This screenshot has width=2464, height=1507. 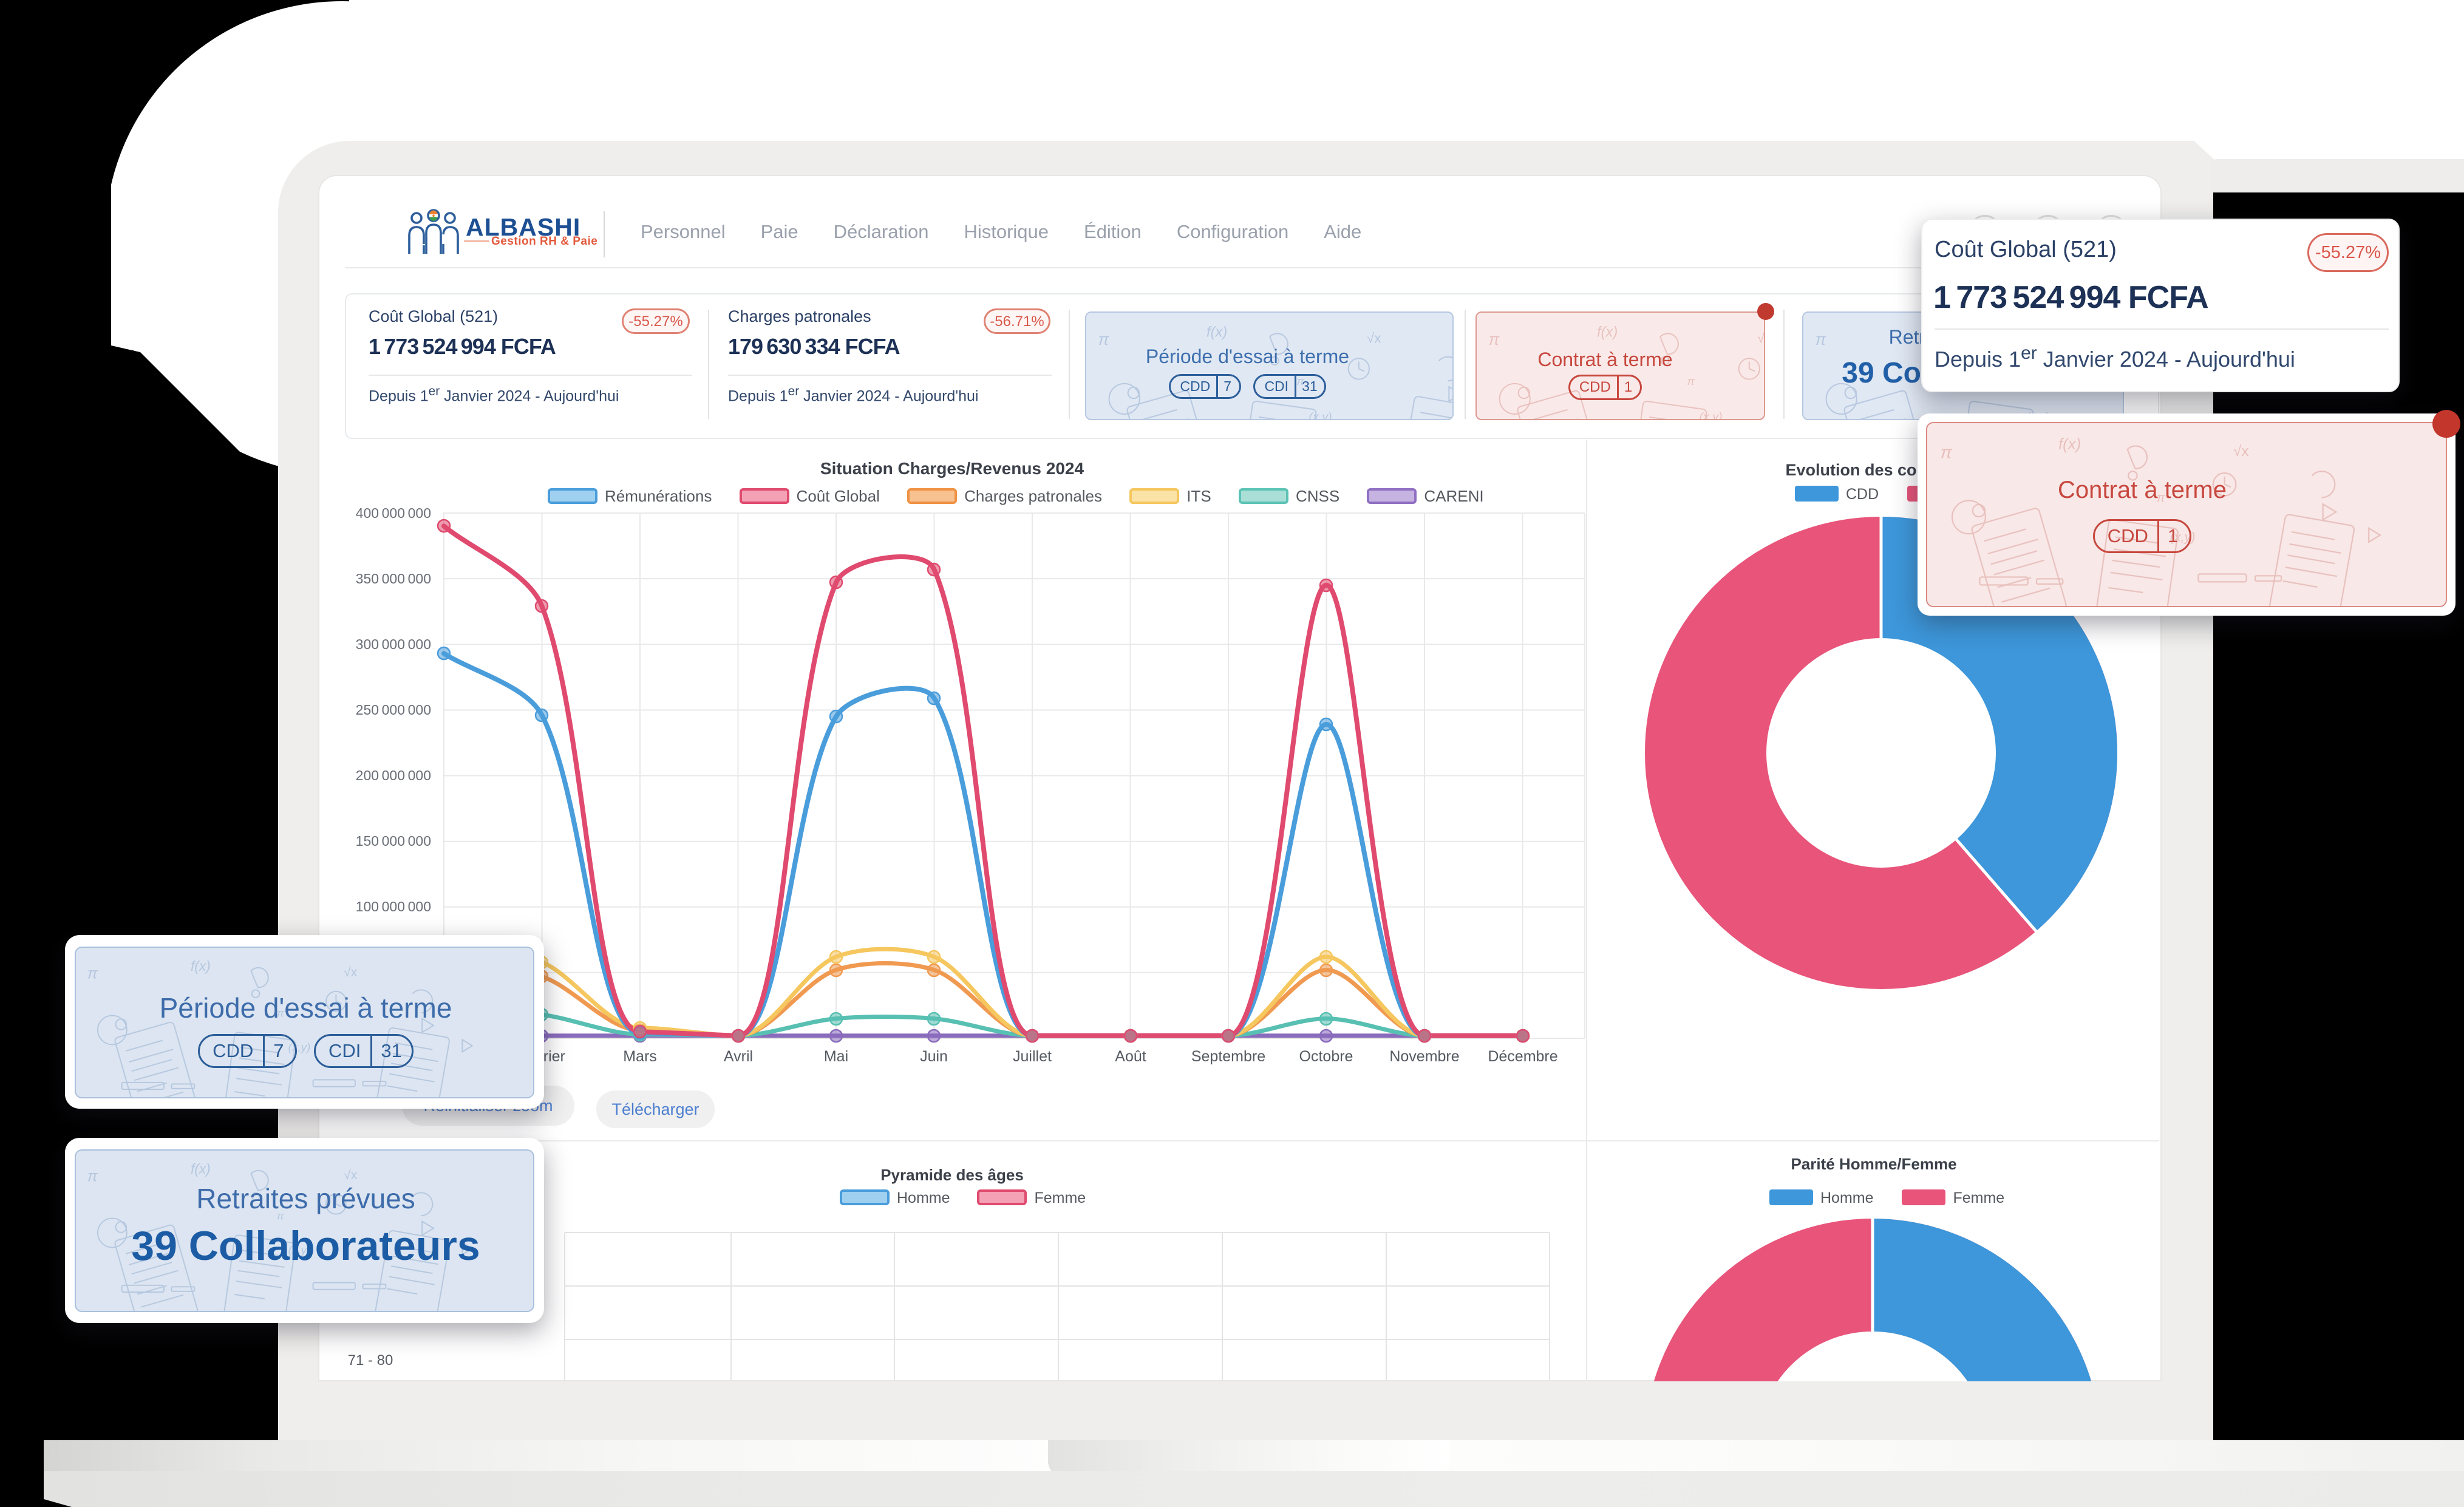 What do you see at coordinates (393, 906) in the screenshot?
I see `svg-text: 100 000 000` at bounding box center [393, 906].